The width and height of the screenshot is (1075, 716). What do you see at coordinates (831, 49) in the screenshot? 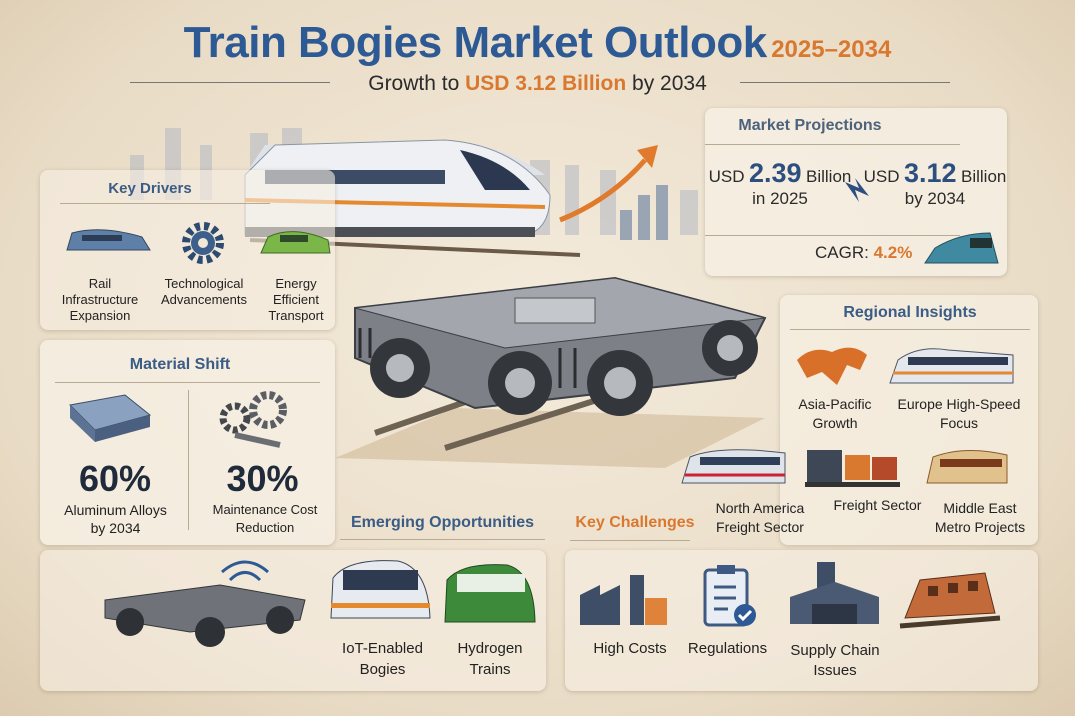
I see `title-years: 2025–2034` at bounding box center [831, 49].